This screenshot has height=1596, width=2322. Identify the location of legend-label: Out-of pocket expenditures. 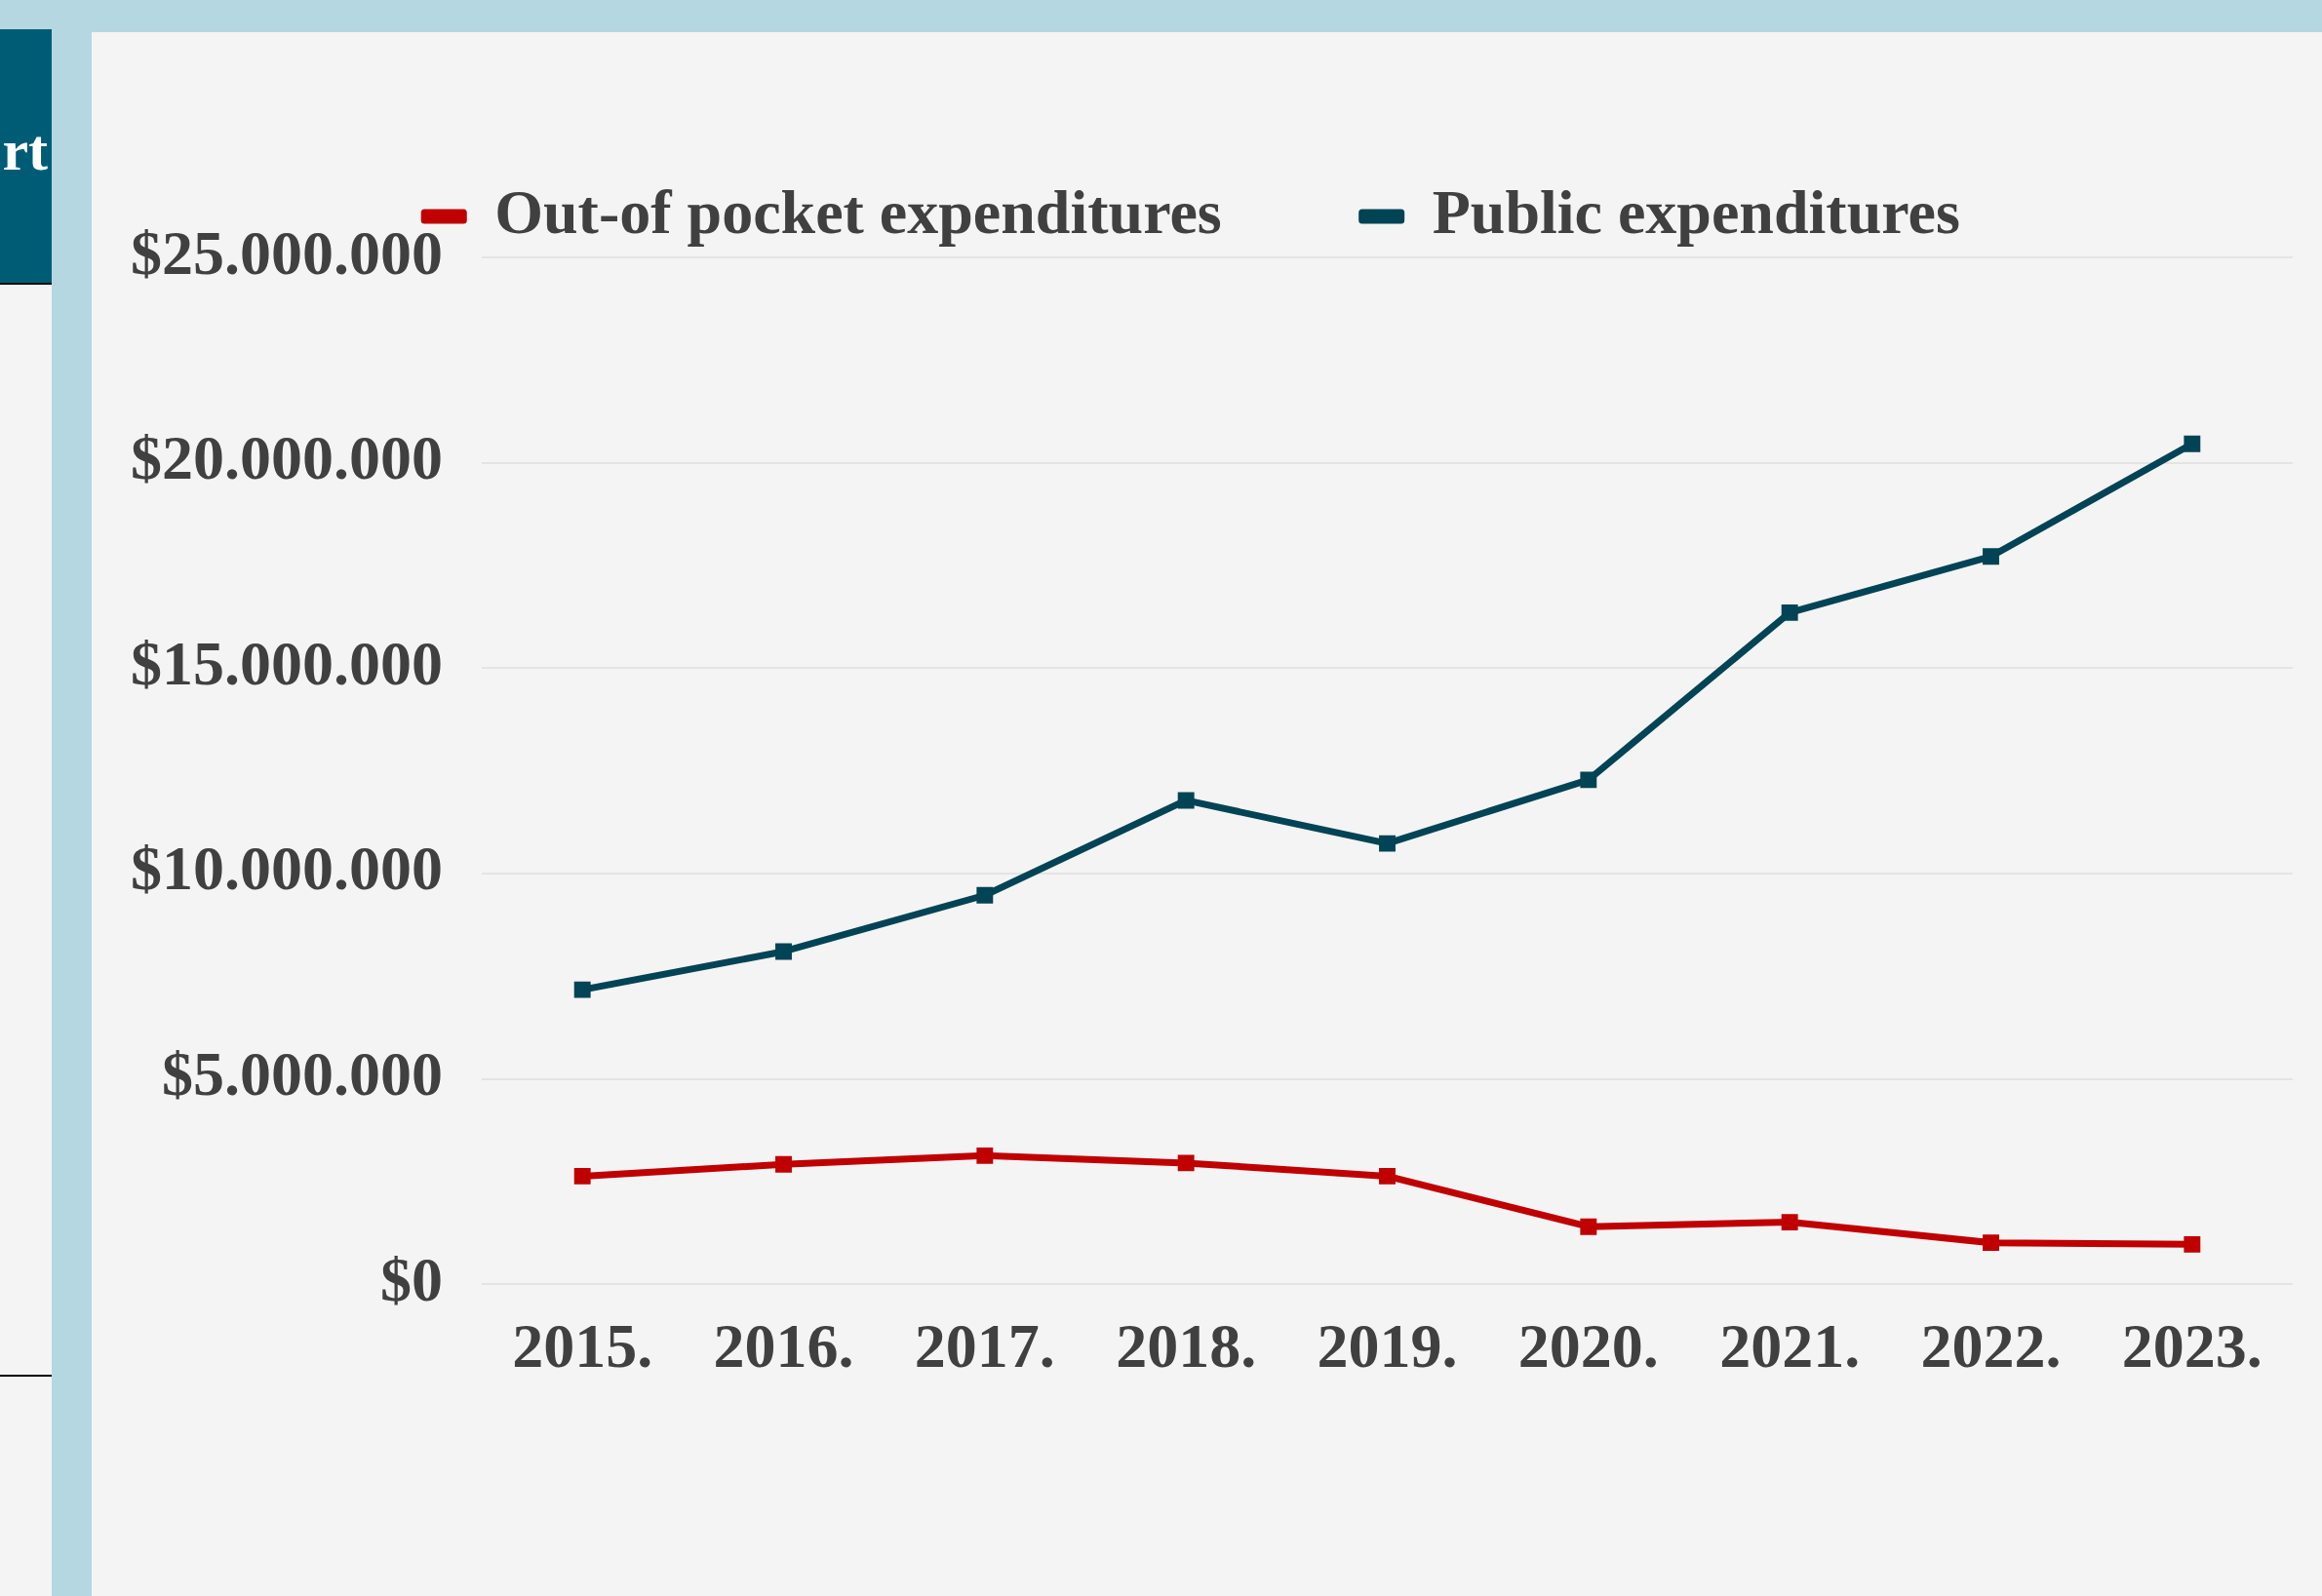
(858, 212).